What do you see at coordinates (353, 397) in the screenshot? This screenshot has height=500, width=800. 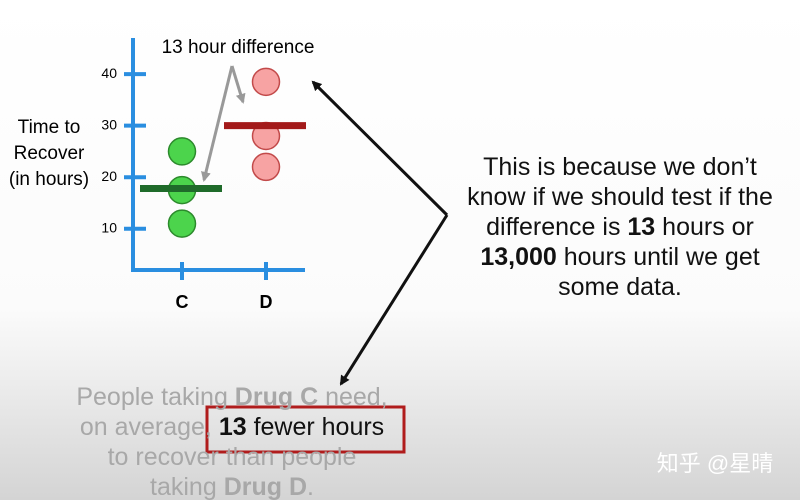 I see `text-run: need,` at bounding box center [353, 397].